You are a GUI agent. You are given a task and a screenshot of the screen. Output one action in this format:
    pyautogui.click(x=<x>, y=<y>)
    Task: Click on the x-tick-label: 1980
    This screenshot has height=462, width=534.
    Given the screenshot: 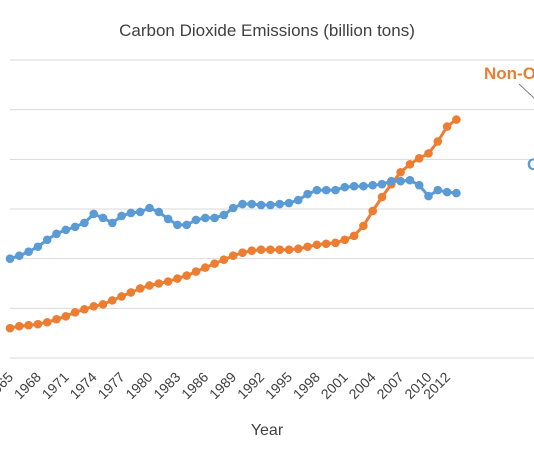 What is the action you would take?
    pyautogui.click(x=138, y=385)
    